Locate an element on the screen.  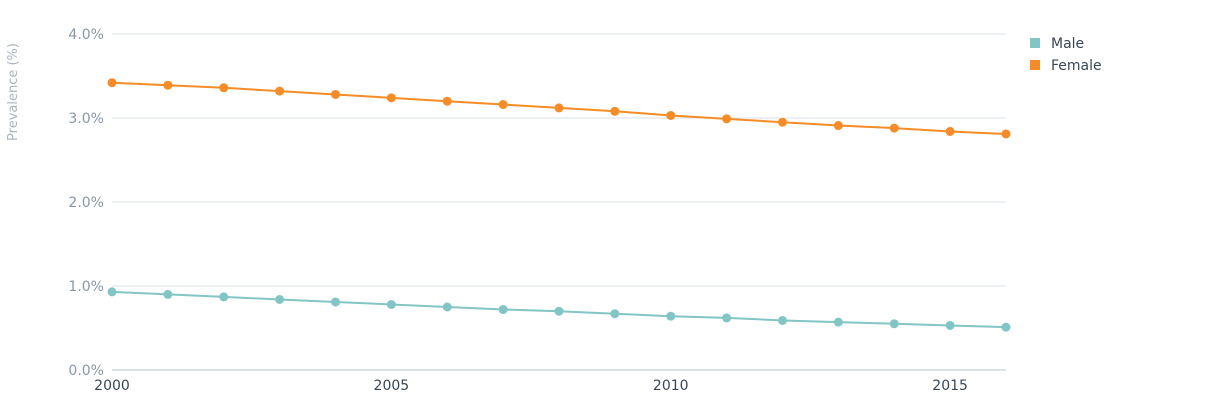
x-tick-label: 2005 is located at coordinates (392, 386).